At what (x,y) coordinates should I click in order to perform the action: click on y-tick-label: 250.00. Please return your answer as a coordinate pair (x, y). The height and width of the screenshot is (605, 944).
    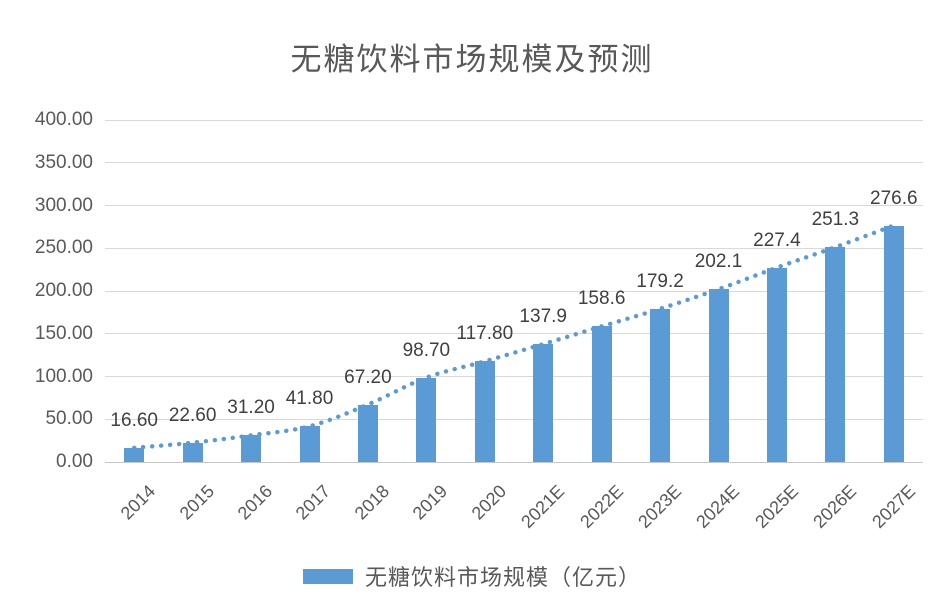
    Looking at the image, I should click on (63, 248).